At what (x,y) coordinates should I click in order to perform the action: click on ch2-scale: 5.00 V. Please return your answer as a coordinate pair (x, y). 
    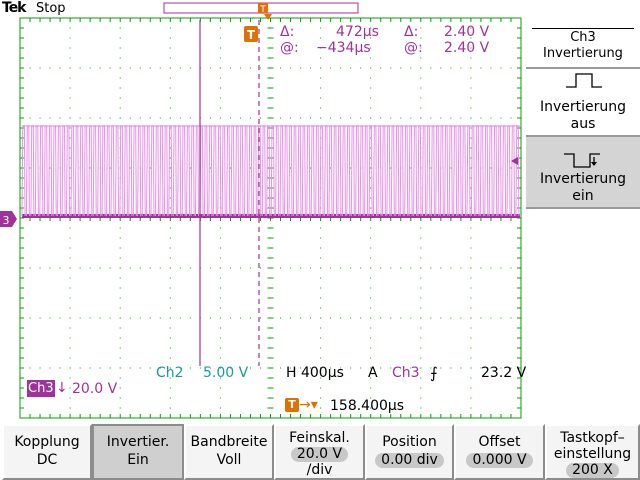
    Looking at the image, I should click on (226, 373).